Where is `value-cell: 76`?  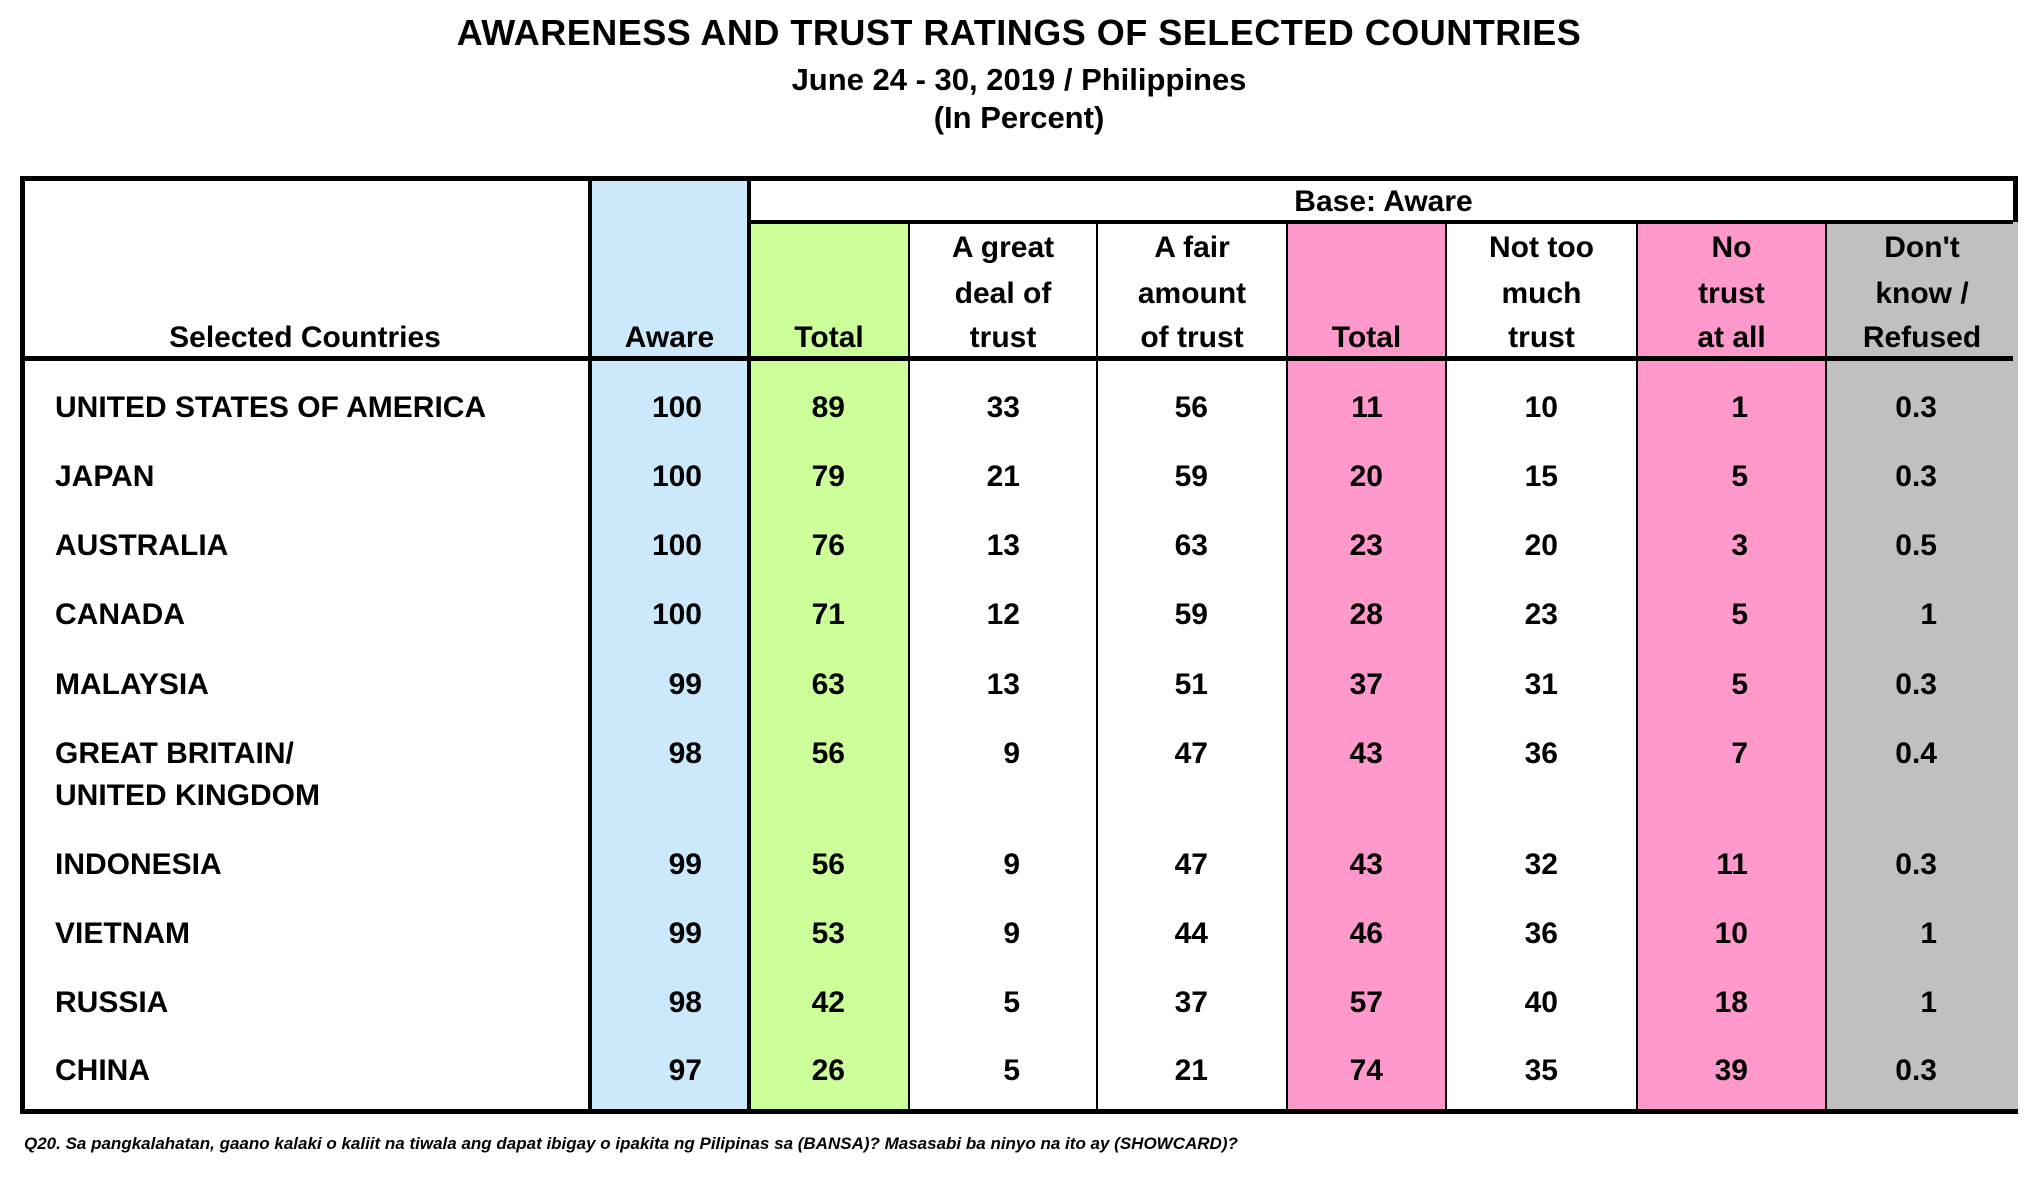 value-cell: 76 is located at coordinates (828, 545).